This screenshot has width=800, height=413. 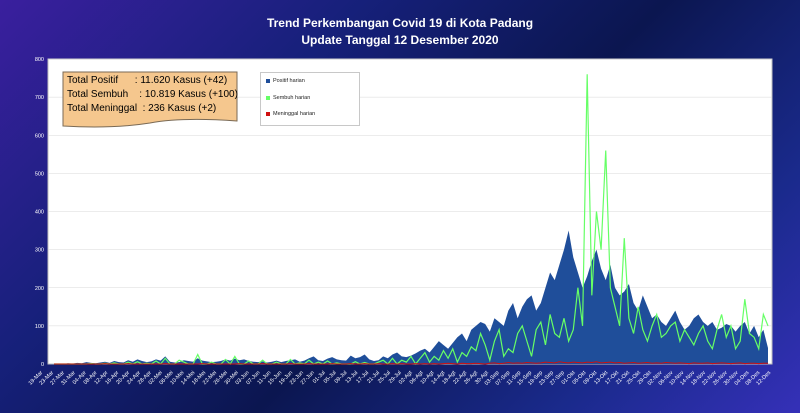 What do you see at coordinates (268, 80) in the screenshot?
I see `legend-swatch-positif` at bounding box center [268, 80].